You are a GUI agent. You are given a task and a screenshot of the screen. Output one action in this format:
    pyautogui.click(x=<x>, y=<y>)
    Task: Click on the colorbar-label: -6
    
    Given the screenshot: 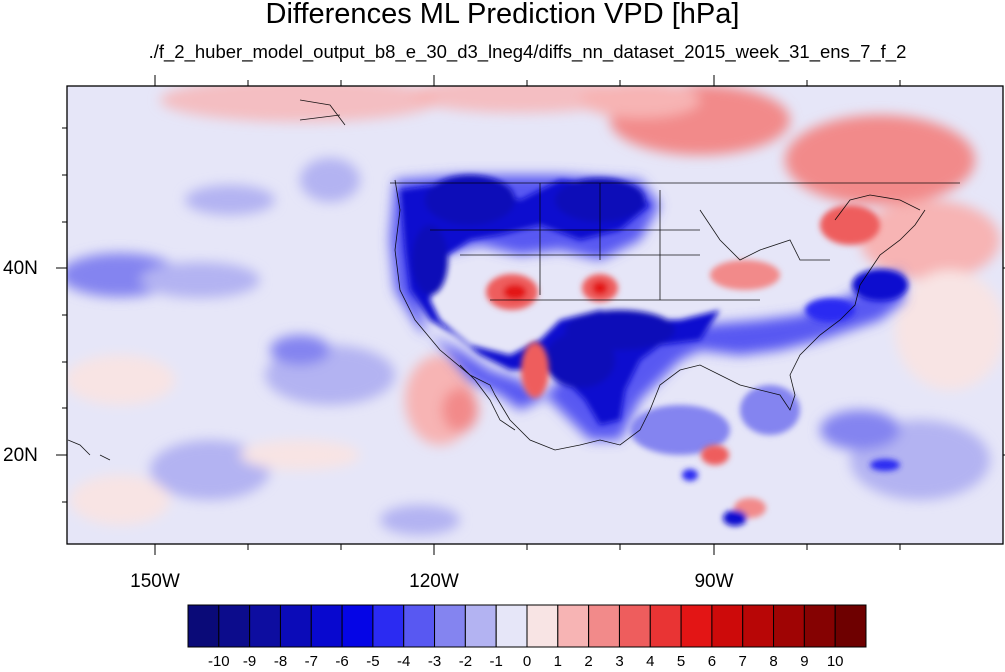 What is the action you would take?
    pyautogui.click(x=342, y=661)
    